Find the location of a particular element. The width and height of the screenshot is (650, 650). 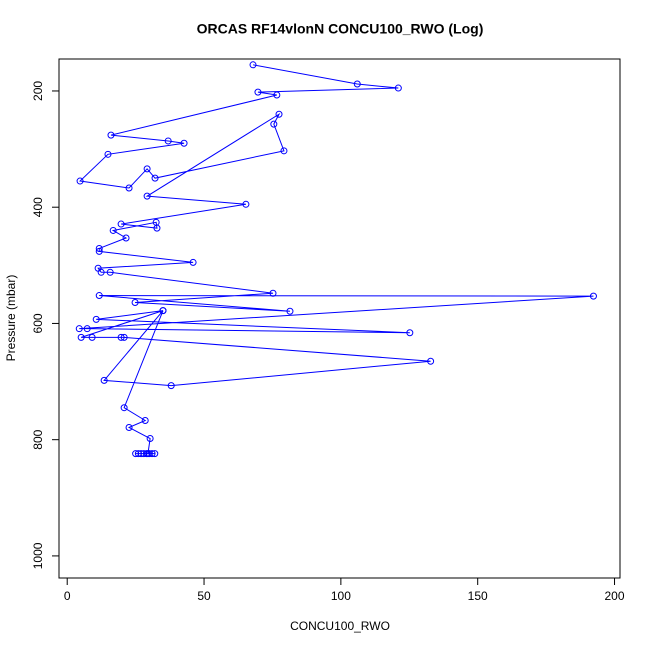

y-tick-label: 1000 is located at coordinates (38, 555).